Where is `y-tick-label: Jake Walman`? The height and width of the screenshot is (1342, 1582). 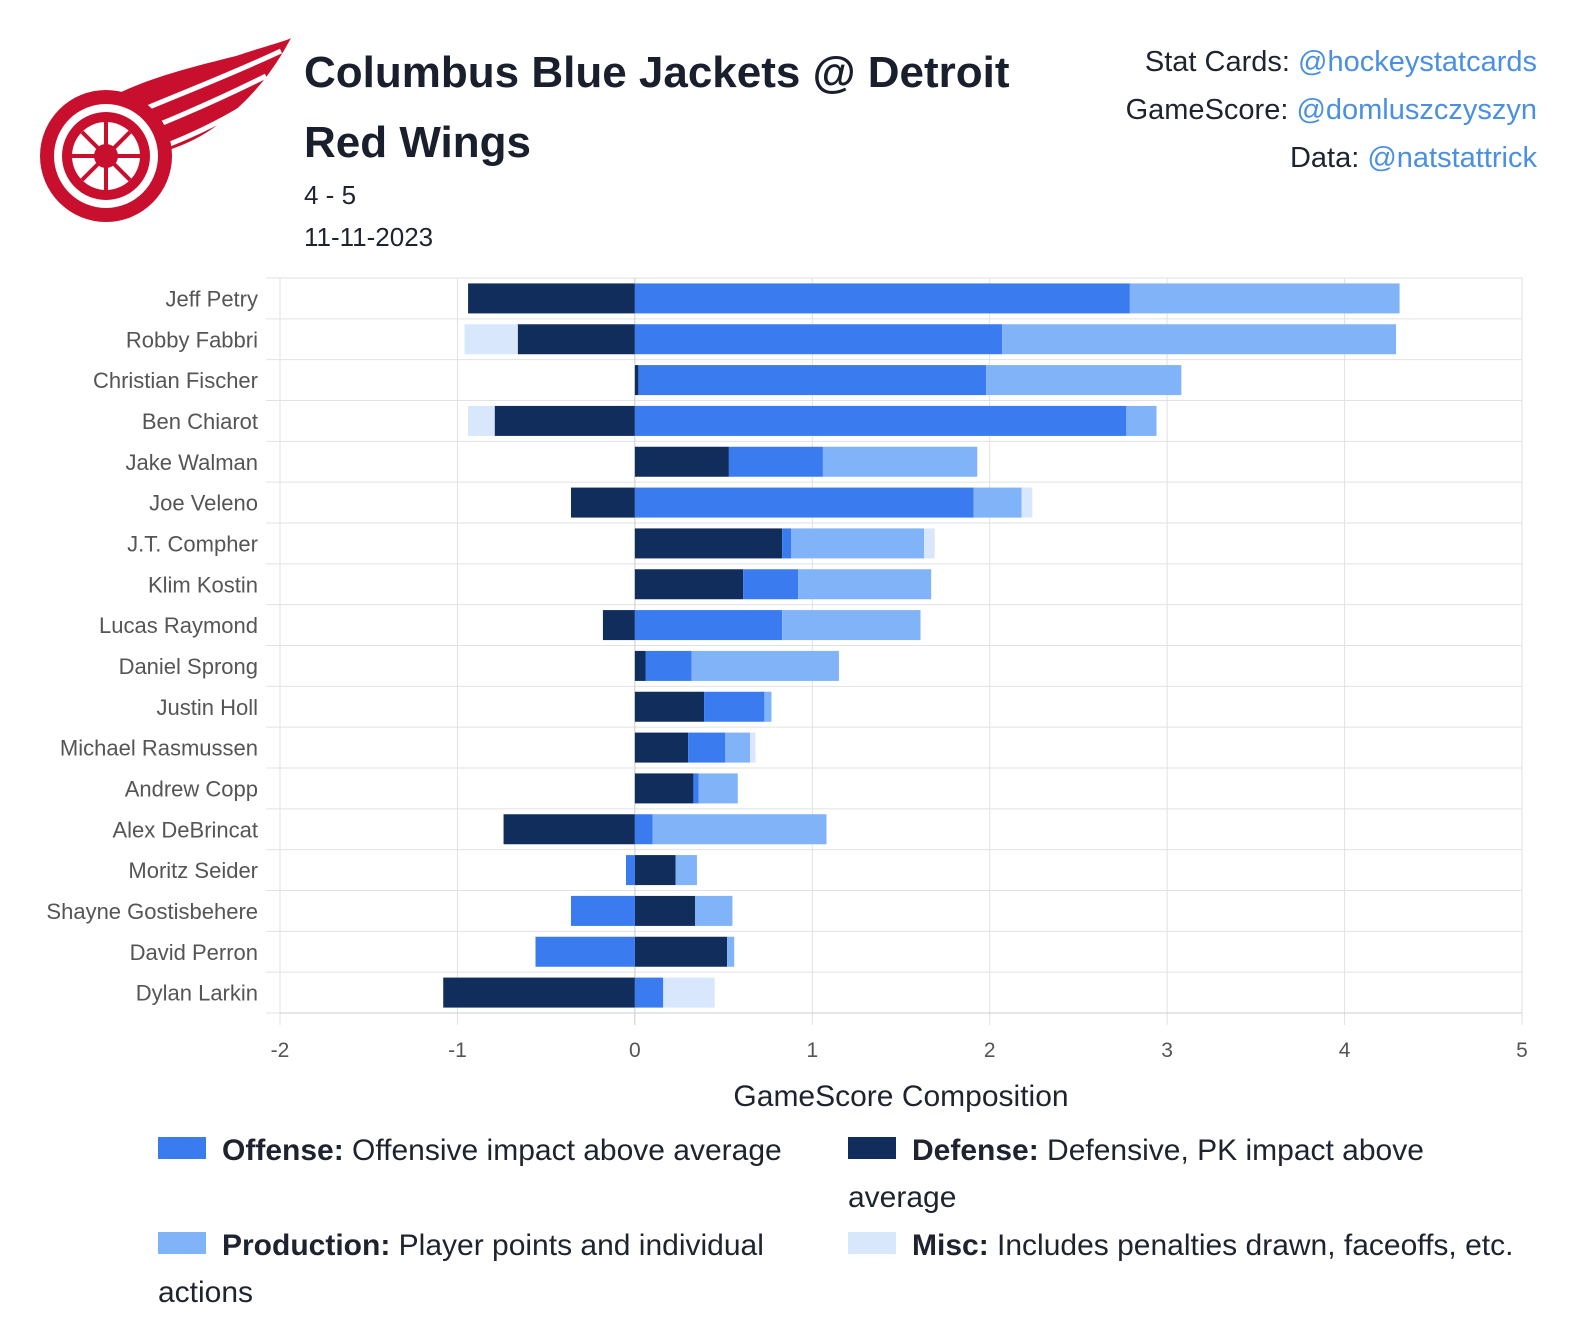 y-tick-label: Jake Walman is located at coordinates (192, 462).